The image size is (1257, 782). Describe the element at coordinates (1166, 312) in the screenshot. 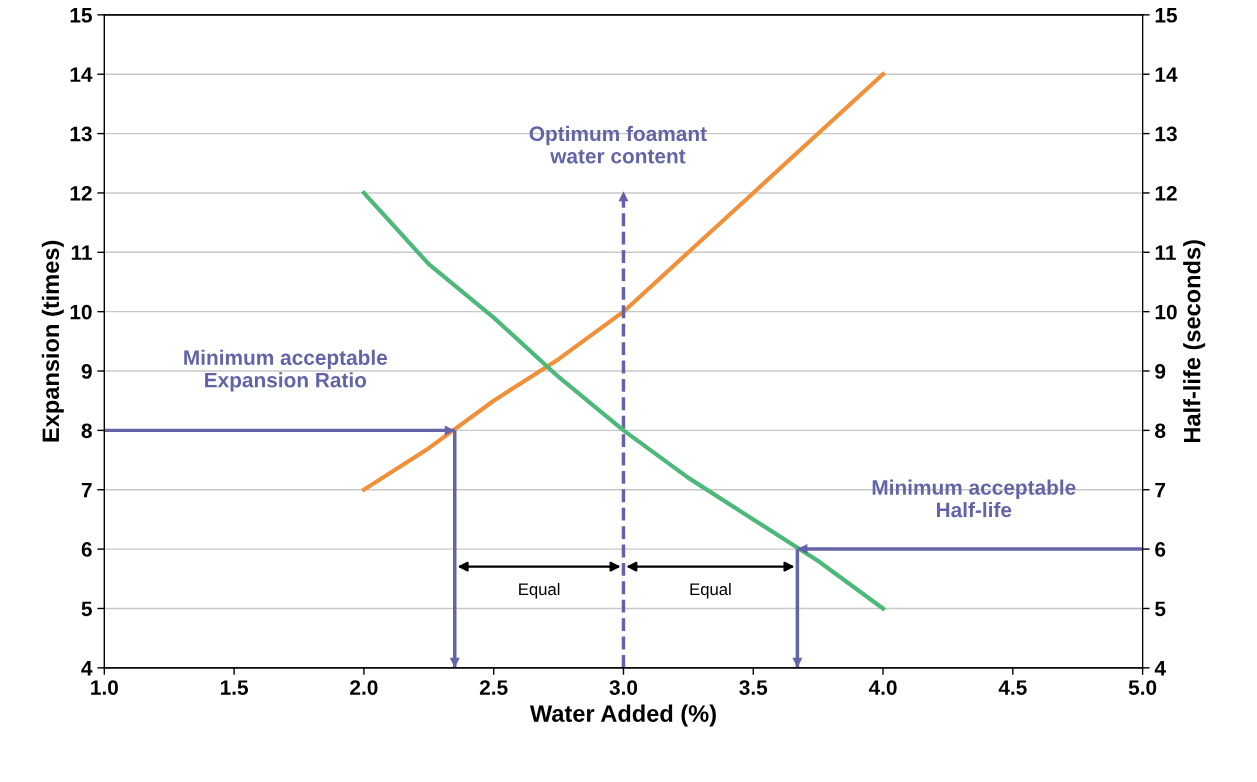

I see `y2-tick-label: 10` at that location.